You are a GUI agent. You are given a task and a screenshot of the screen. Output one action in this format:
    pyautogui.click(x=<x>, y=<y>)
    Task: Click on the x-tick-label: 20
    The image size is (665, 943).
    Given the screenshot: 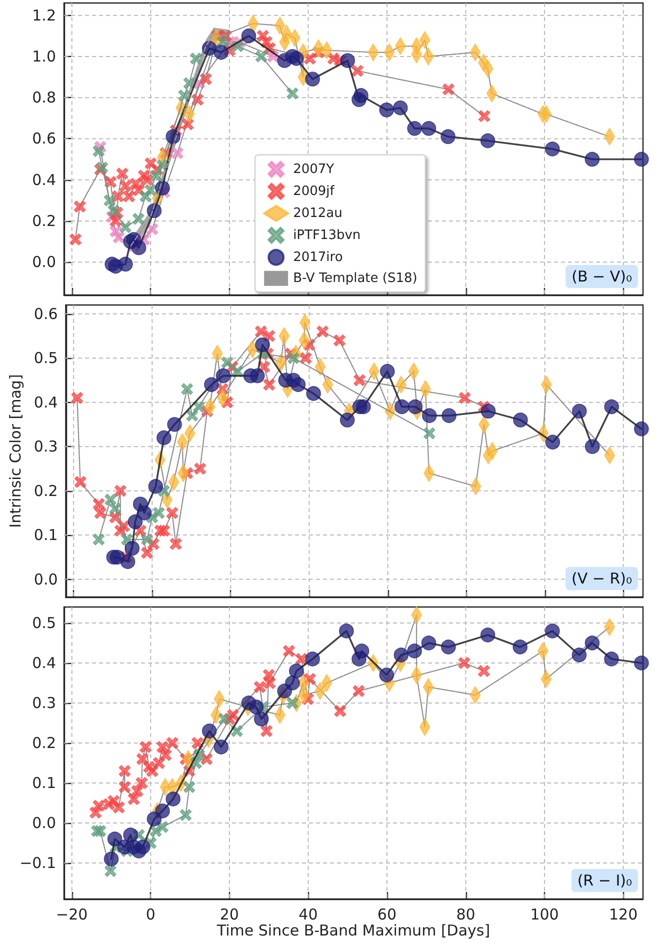 What is the action you would take?
    pyautogui.click(x=229, y=915)
    